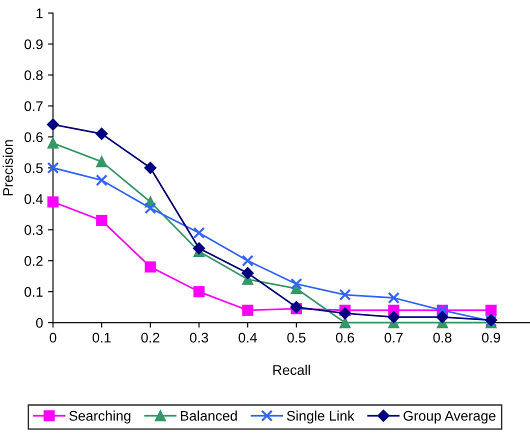 This screenshot has width=530, height=436. I want to click on x-tick-label: 0.8, so click(442, 337).